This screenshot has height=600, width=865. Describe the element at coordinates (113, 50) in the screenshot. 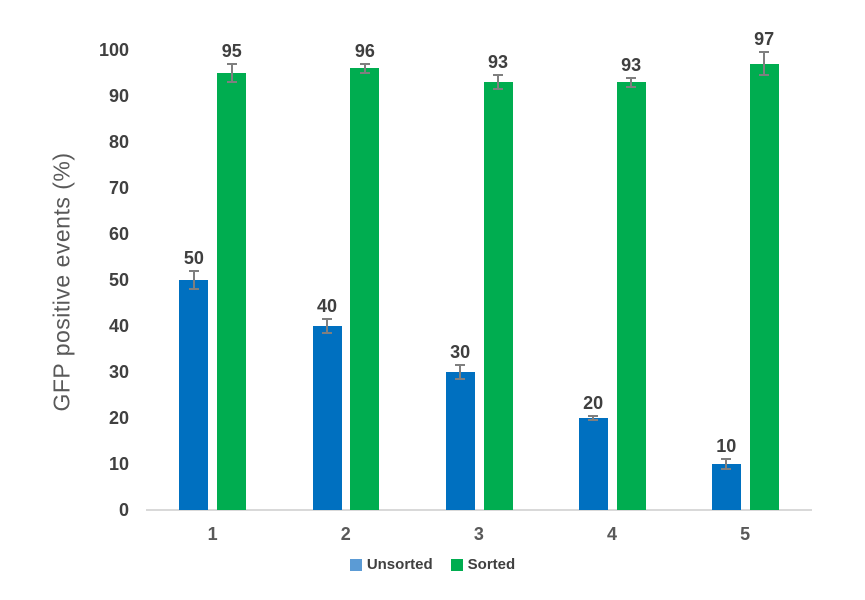

I see `y-tick-label: 100` at that location.